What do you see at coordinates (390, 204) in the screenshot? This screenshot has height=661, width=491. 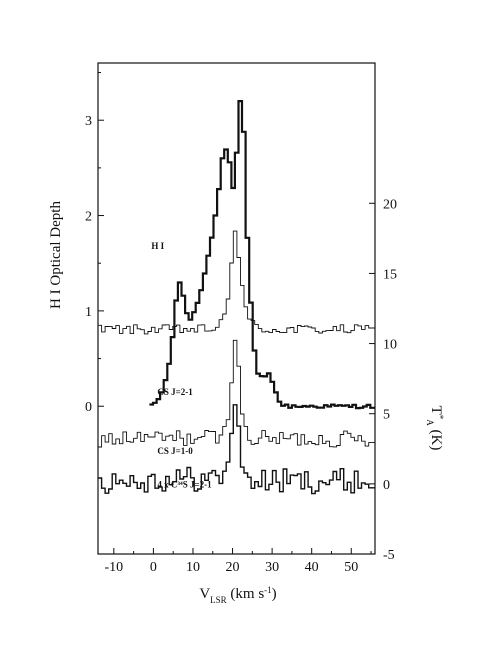 I see `y-right-tick-label: 20` at bounding box center [390, 204].